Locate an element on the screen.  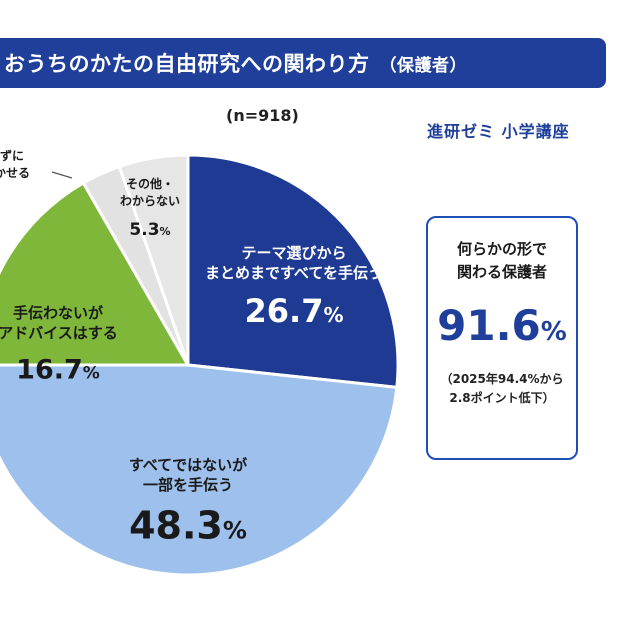
slice-4-value: 5.3% is located at coordinates (149, 230).